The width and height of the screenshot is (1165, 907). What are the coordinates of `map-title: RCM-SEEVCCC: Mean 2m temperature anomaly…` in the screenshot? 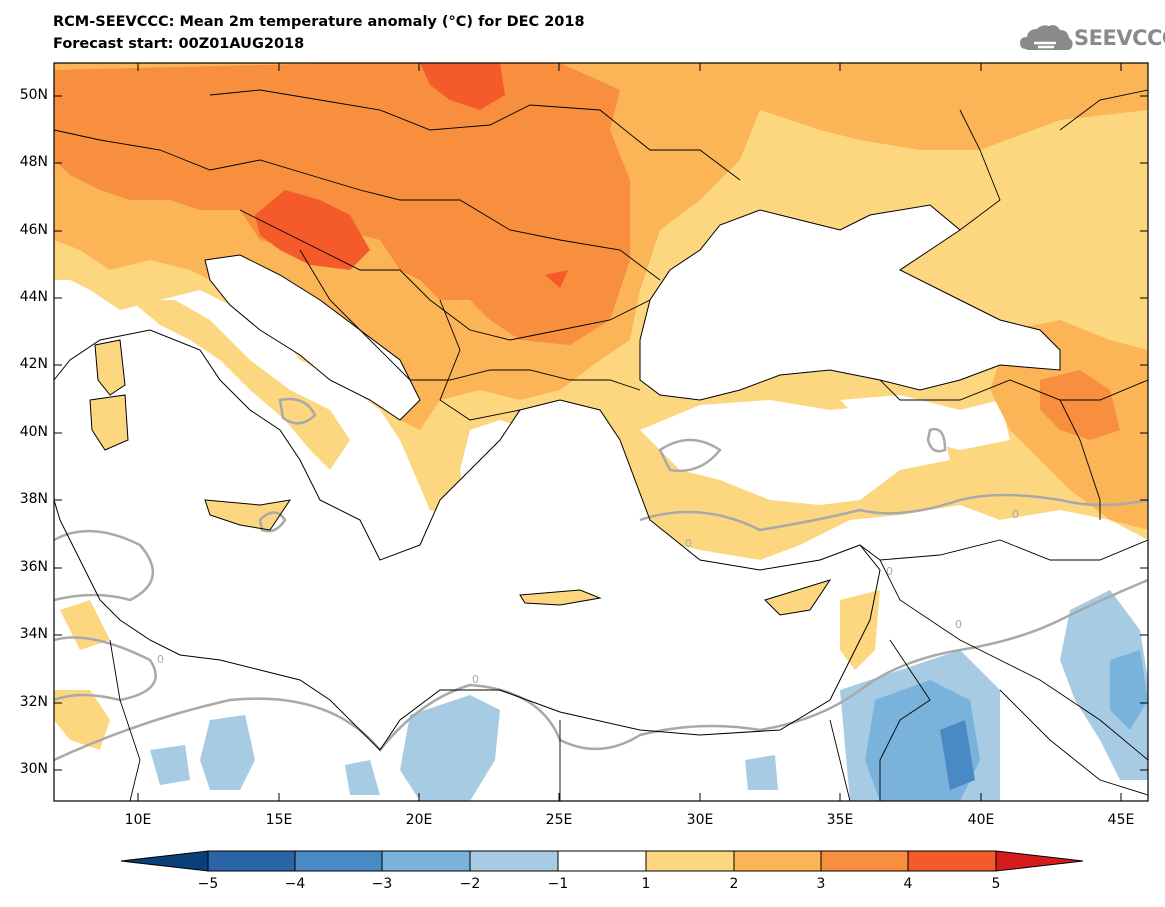 It's located at (319, 22).